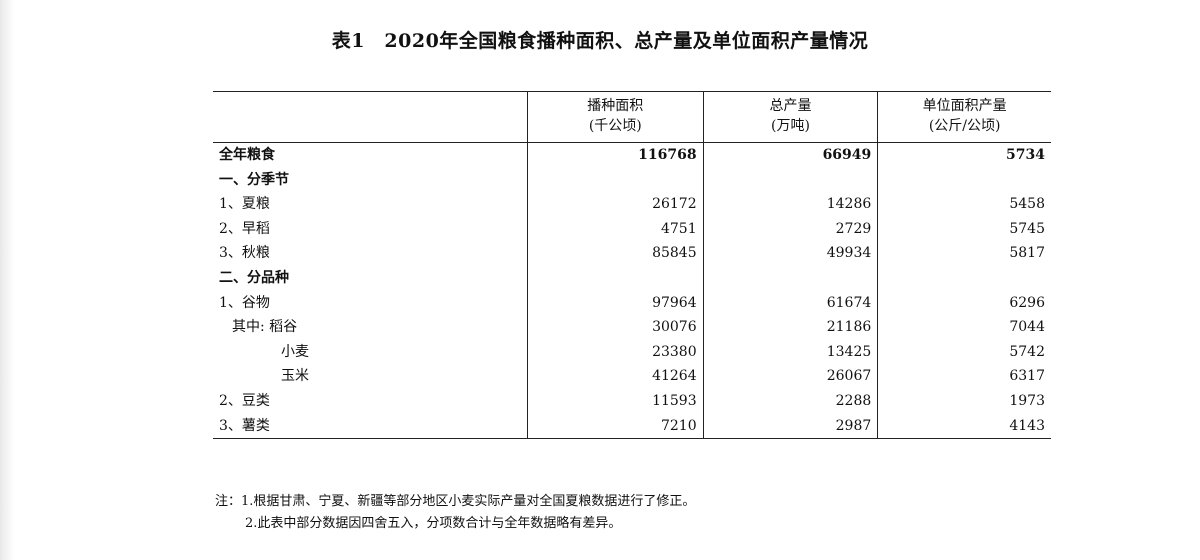  Describe the element at coordinates (615, 327) in the screenshot. I see `cell-value: 30076` at that location.